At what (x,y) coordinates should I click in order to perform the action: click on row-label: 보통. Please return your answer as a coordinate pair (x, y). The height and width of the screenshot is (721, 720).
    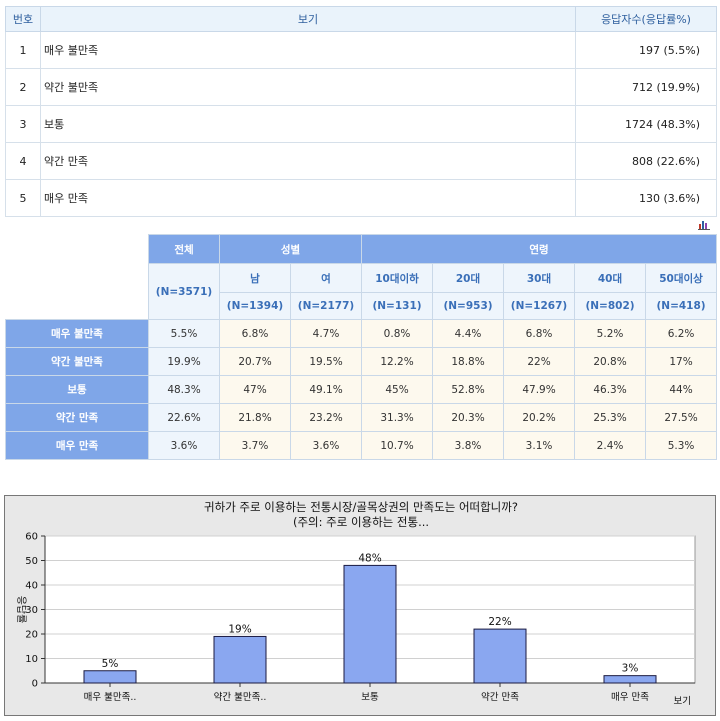
    Looking at the image, I should click on (308, 124).